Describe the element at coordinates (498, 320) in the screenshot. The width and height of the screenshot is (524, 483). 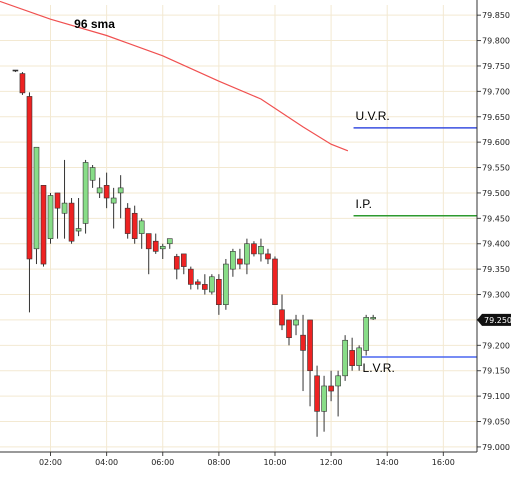
I see `last-price-label: 79.250` at that location.